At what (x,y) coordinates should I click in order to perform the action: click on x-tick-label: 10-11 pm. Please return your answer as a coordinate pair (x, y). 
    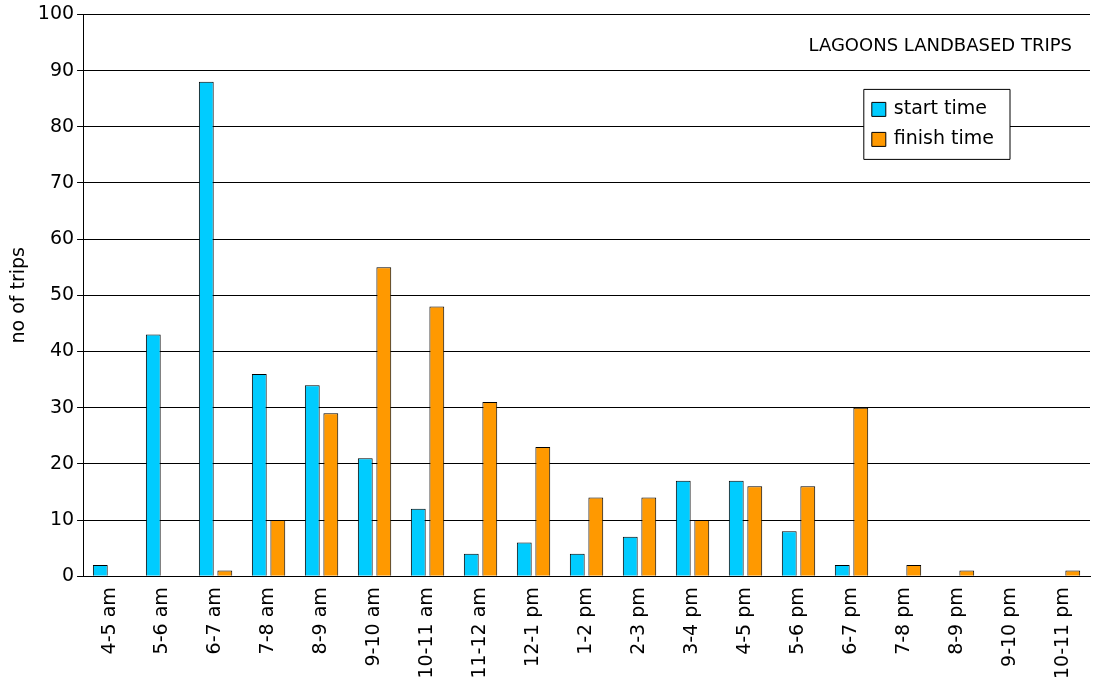
    Looking at the image, I should click on (1061, 633).